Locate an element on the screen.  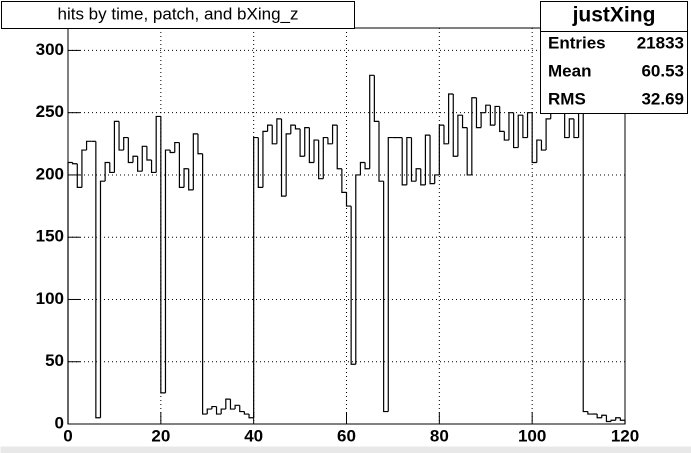
x-tick-label: 20 is located at coordinates (160, 435).